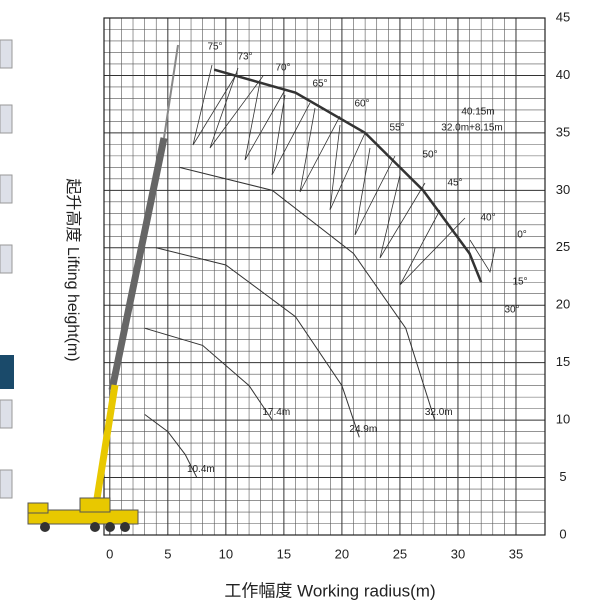 The image size is (590, 607). What do you see at coordinates (563, 361) in the screenshot?
I see `y-tick-label: 15` at bounding box center [563, 361].